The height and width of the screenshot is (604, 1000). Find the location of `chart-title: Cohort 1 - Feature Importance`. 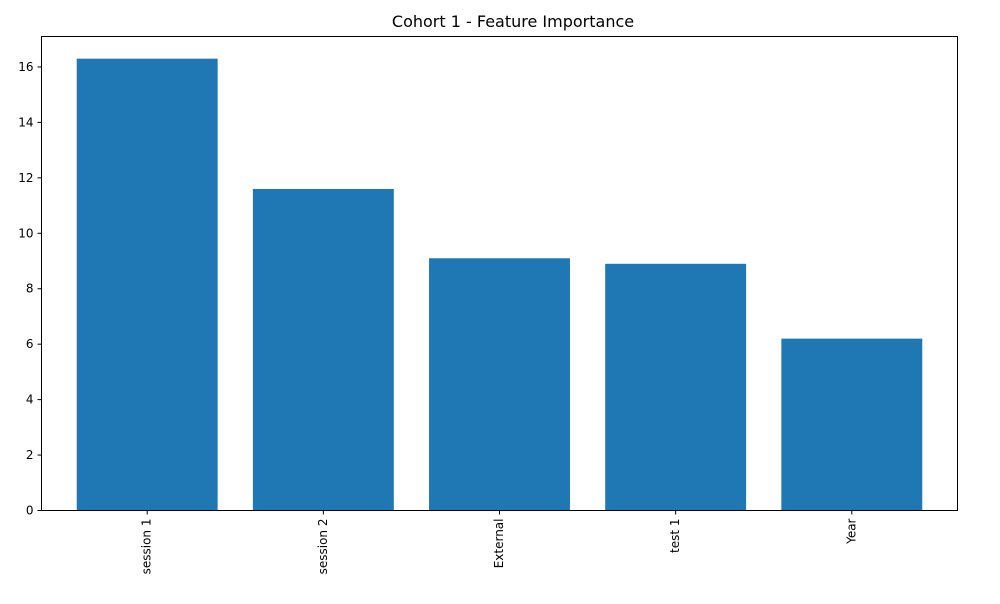

chart-title: Cohort 1 - Feature Importance is located at coordinates (513, 21).